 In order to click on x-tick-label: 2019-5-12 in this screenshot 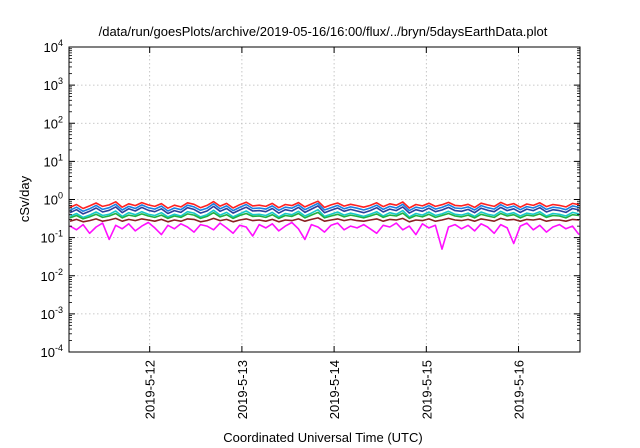, I will do `click(150, 389)`.